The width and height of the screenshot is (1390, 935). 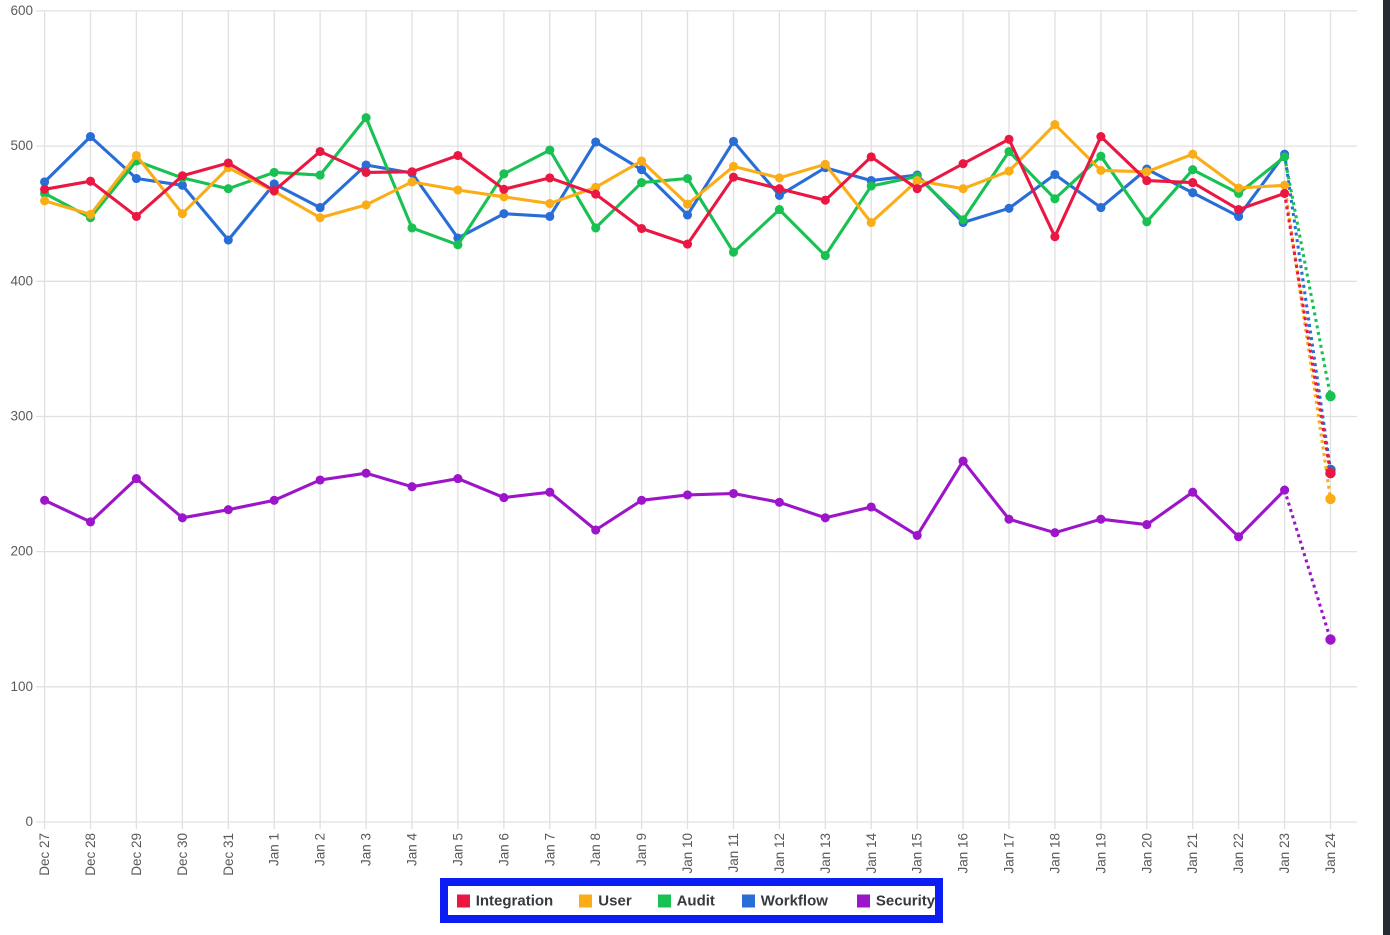 I want to click on svg-text: Jan 5, so click(x=457, y=849).